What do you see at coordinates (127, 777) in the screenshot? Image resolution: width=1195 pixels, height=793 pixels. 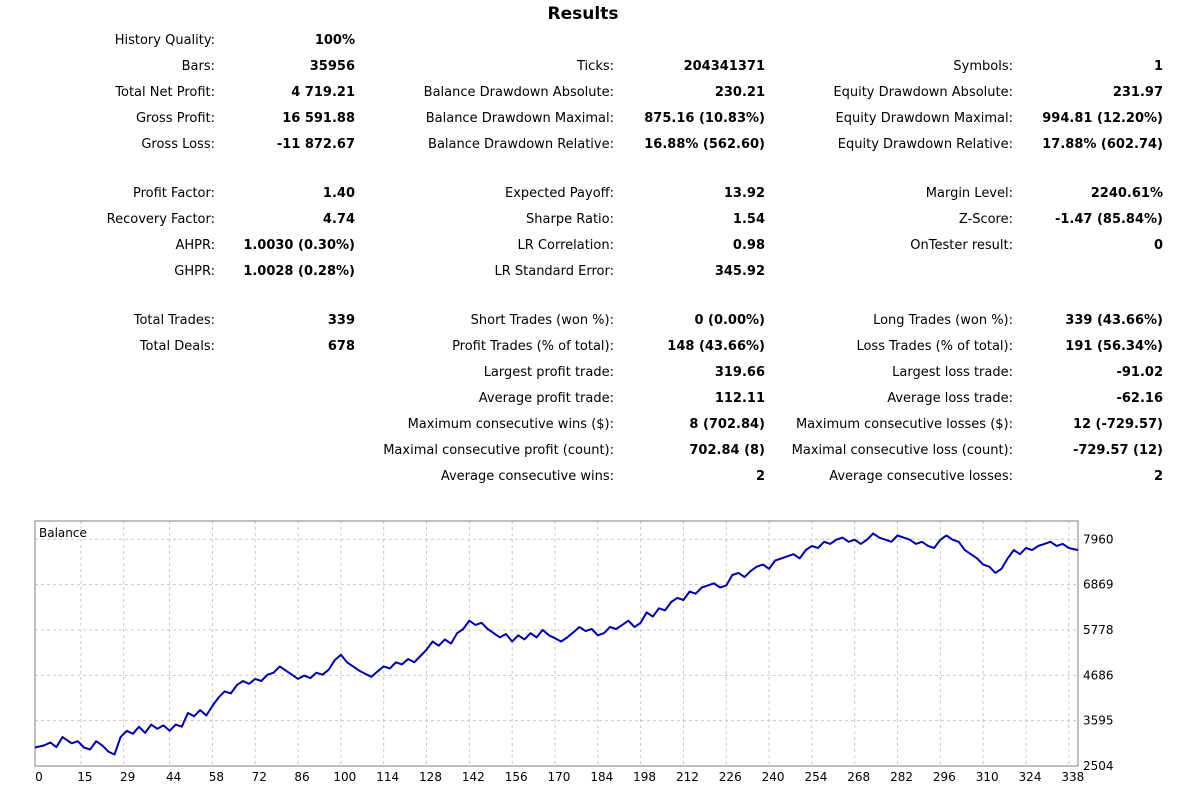 I see `x-tick-label: 29` at bounding box center [127, 777].